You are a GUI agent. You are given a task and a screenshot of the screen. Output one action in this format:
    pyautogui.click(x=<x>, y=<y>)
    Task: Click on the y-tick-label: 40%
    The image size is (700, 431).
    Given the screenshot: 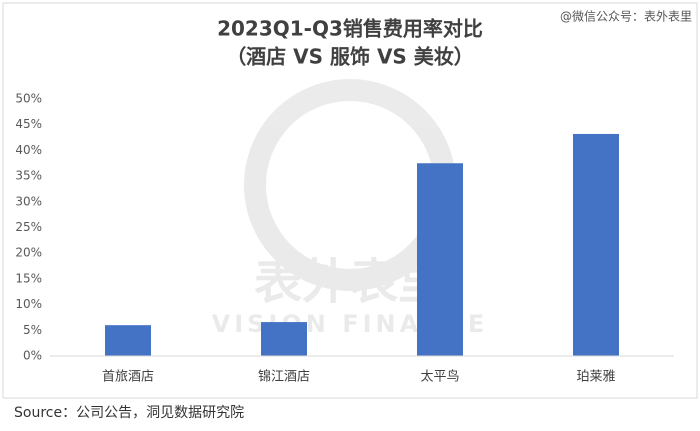 What is the action you would take?
    pyautogui.click(x=28, y=150)
    